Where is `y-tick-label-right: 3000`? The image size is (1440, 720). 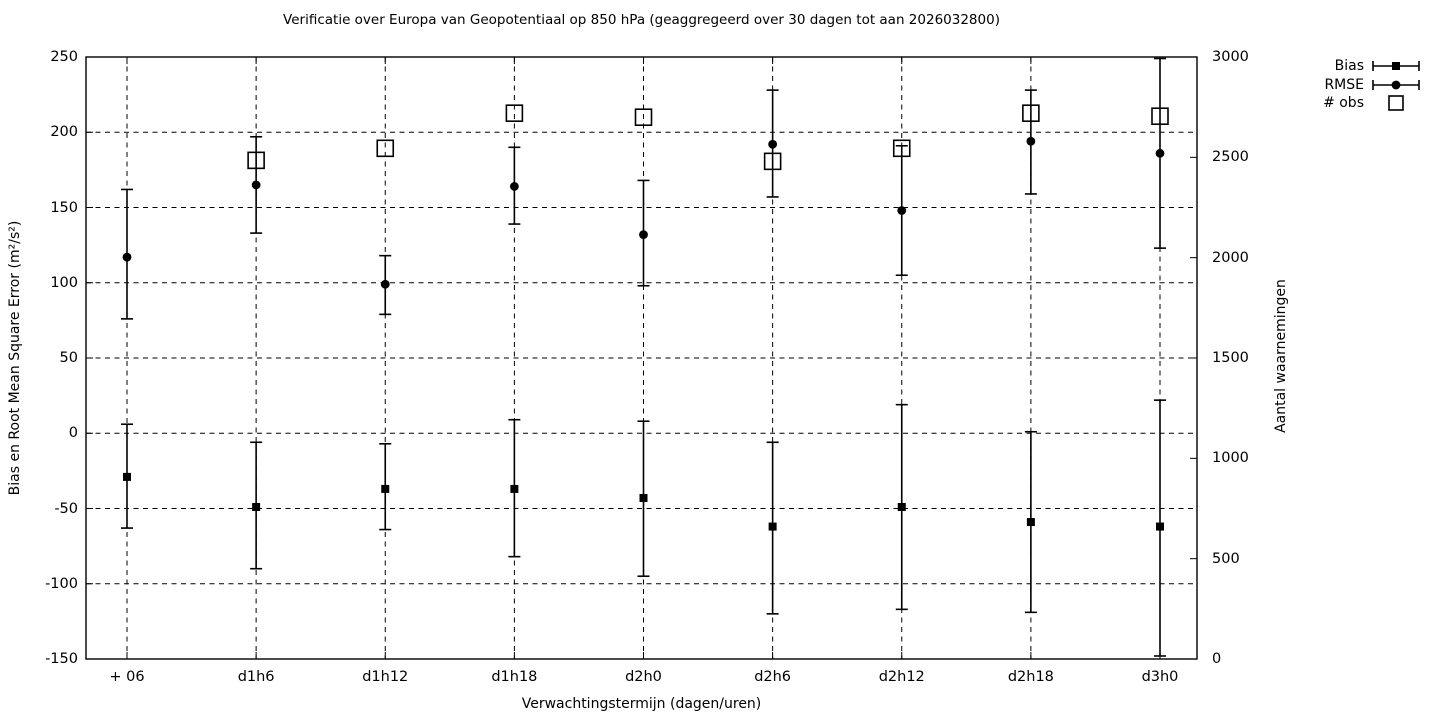 y-tick-label-right: 3000 is located at coordinates (1230, 57).